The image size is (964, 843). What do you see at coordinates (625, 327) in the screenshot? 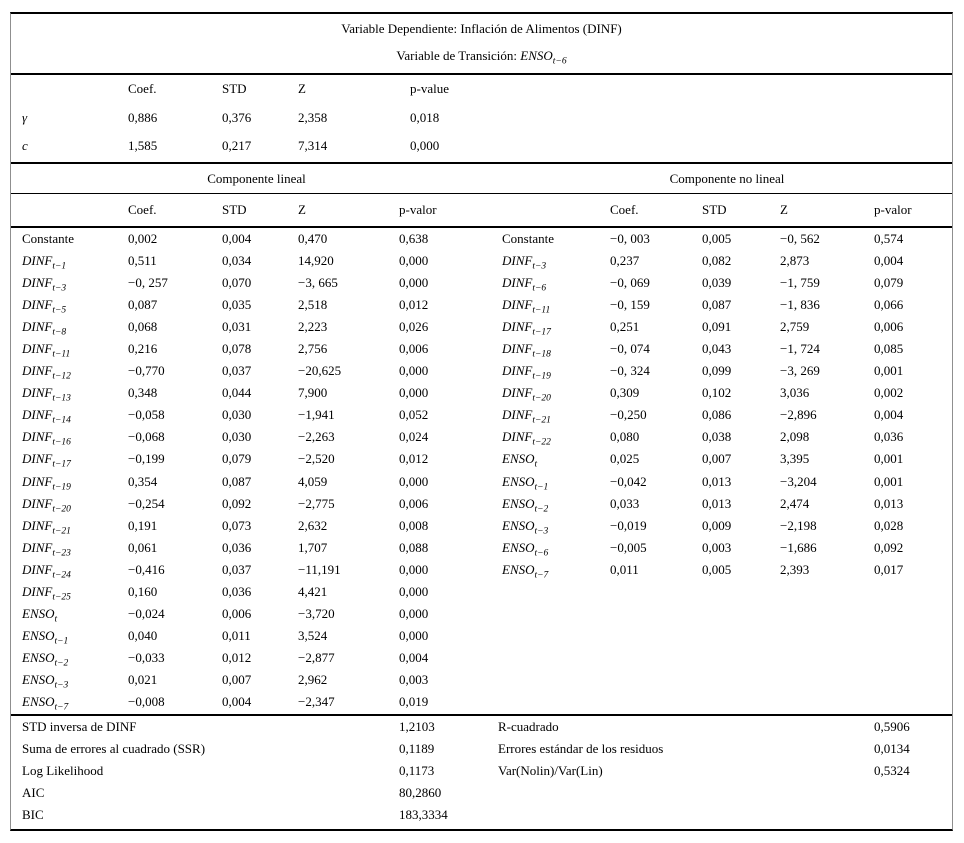
I see `nonlinear-coef-value: 0,251` at bounding box center [625, 327].